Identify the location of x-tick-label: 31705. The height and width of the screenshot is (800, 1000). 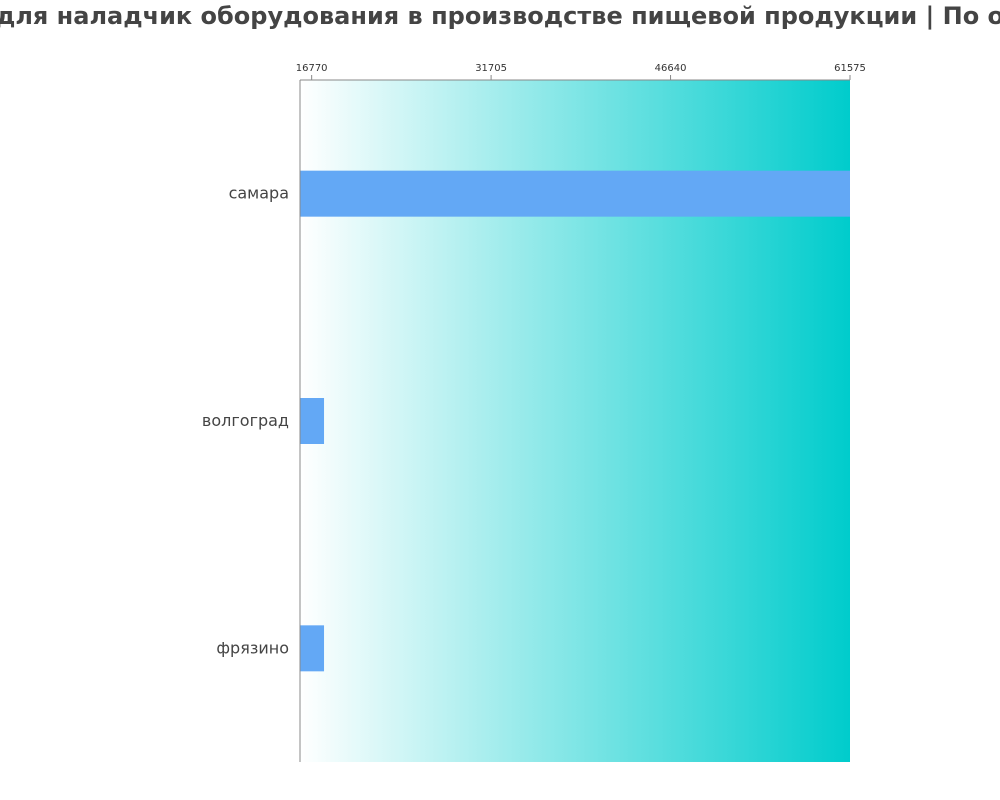
(491, 68).